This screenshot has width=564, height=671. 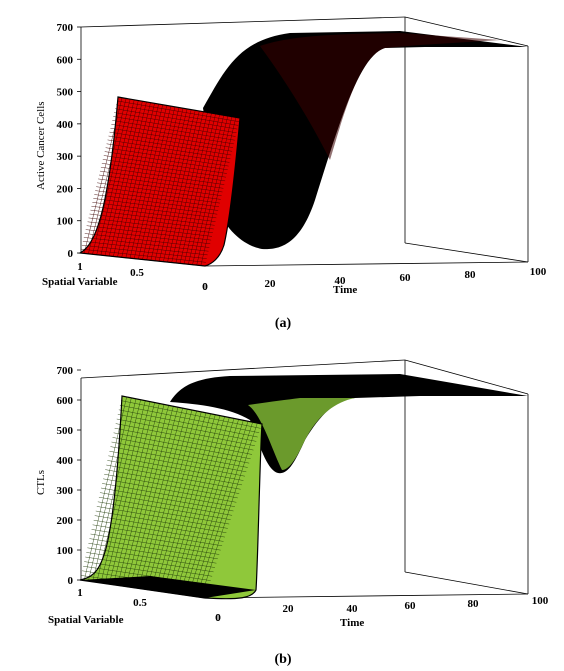 What do you see at coordinates (65, 401) in the screenshot?
I see `b-z-tick-label: 600` at bounding box center [65, 401].